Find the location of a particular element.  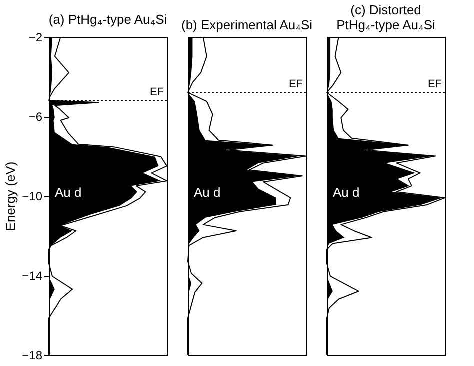

y-tick-label: −2 is located at coordinates (35, 37).